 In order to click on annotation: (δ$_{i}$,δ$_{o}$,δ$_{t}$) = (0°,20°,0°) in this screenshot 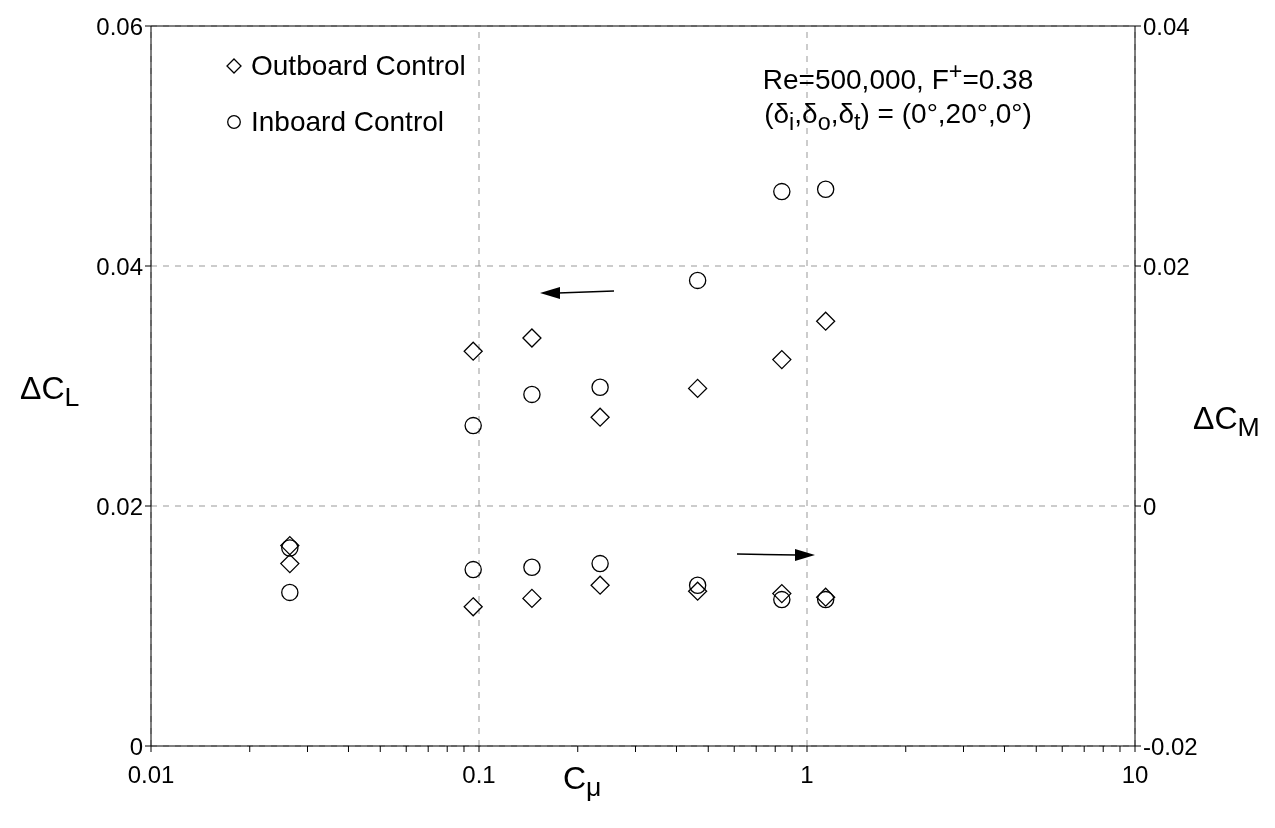, I will do `click(898, 117)`.